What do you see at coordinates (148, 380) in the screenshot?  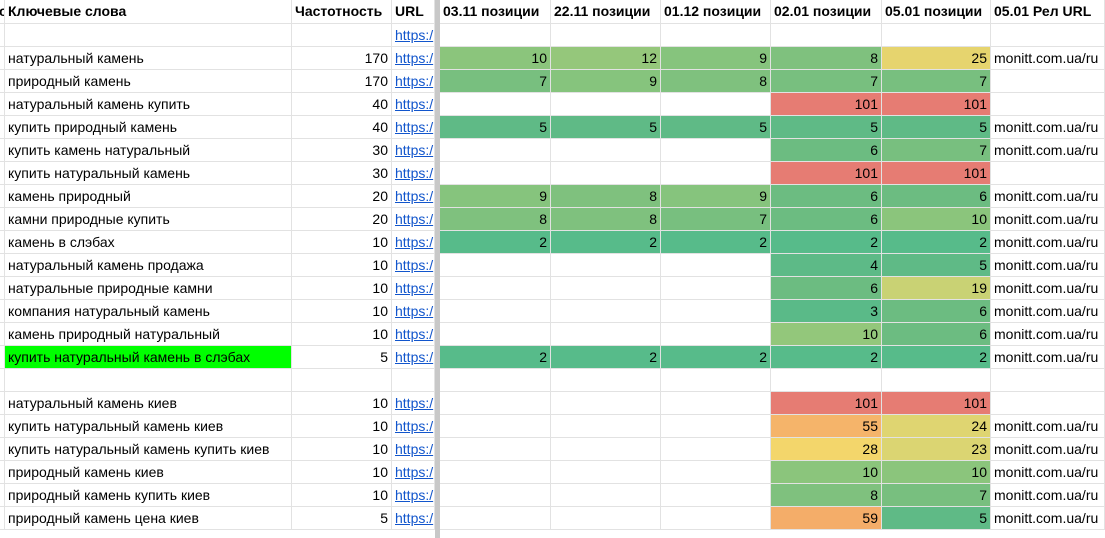 I see `keyword-cell` at bounding box center [148, 380].